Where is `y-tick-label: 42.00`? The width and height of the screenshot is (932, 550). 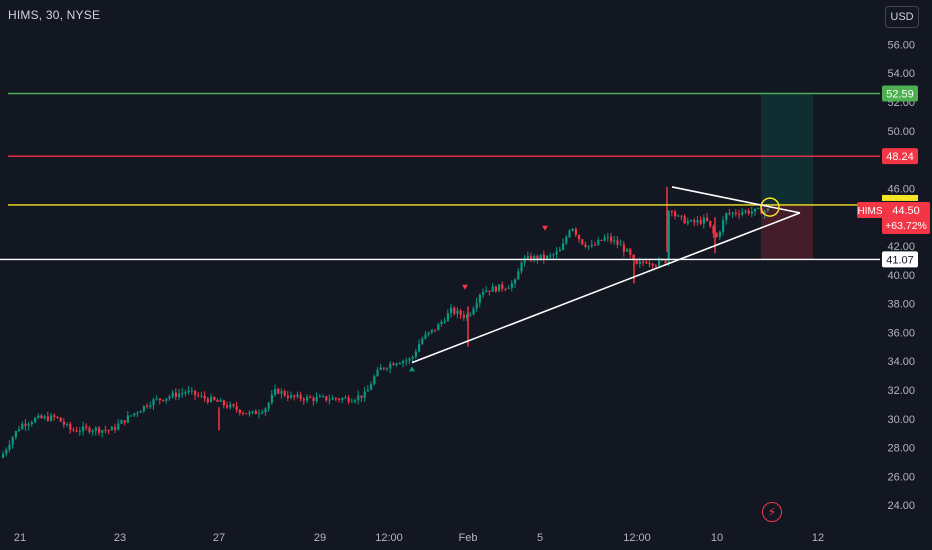 y-tick-label: 42.00 is located at coordinates (901, 247).